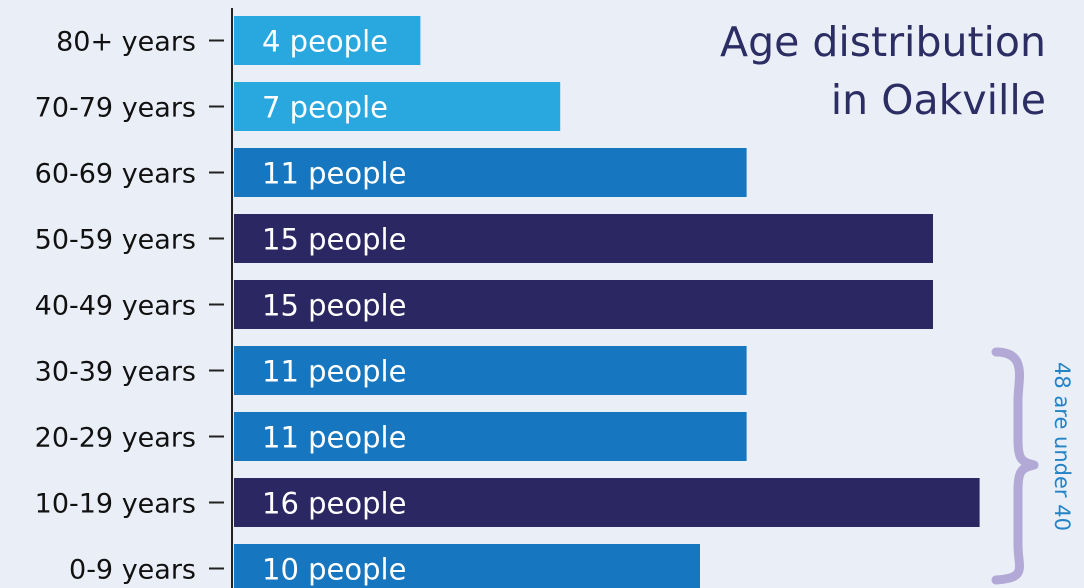 This screenshot has width=1084, height=588. What do you see at coordinates (132, 570) in the screenshot?
I see `category-label-8: 0-9 years` at bounding box center [132, 570].